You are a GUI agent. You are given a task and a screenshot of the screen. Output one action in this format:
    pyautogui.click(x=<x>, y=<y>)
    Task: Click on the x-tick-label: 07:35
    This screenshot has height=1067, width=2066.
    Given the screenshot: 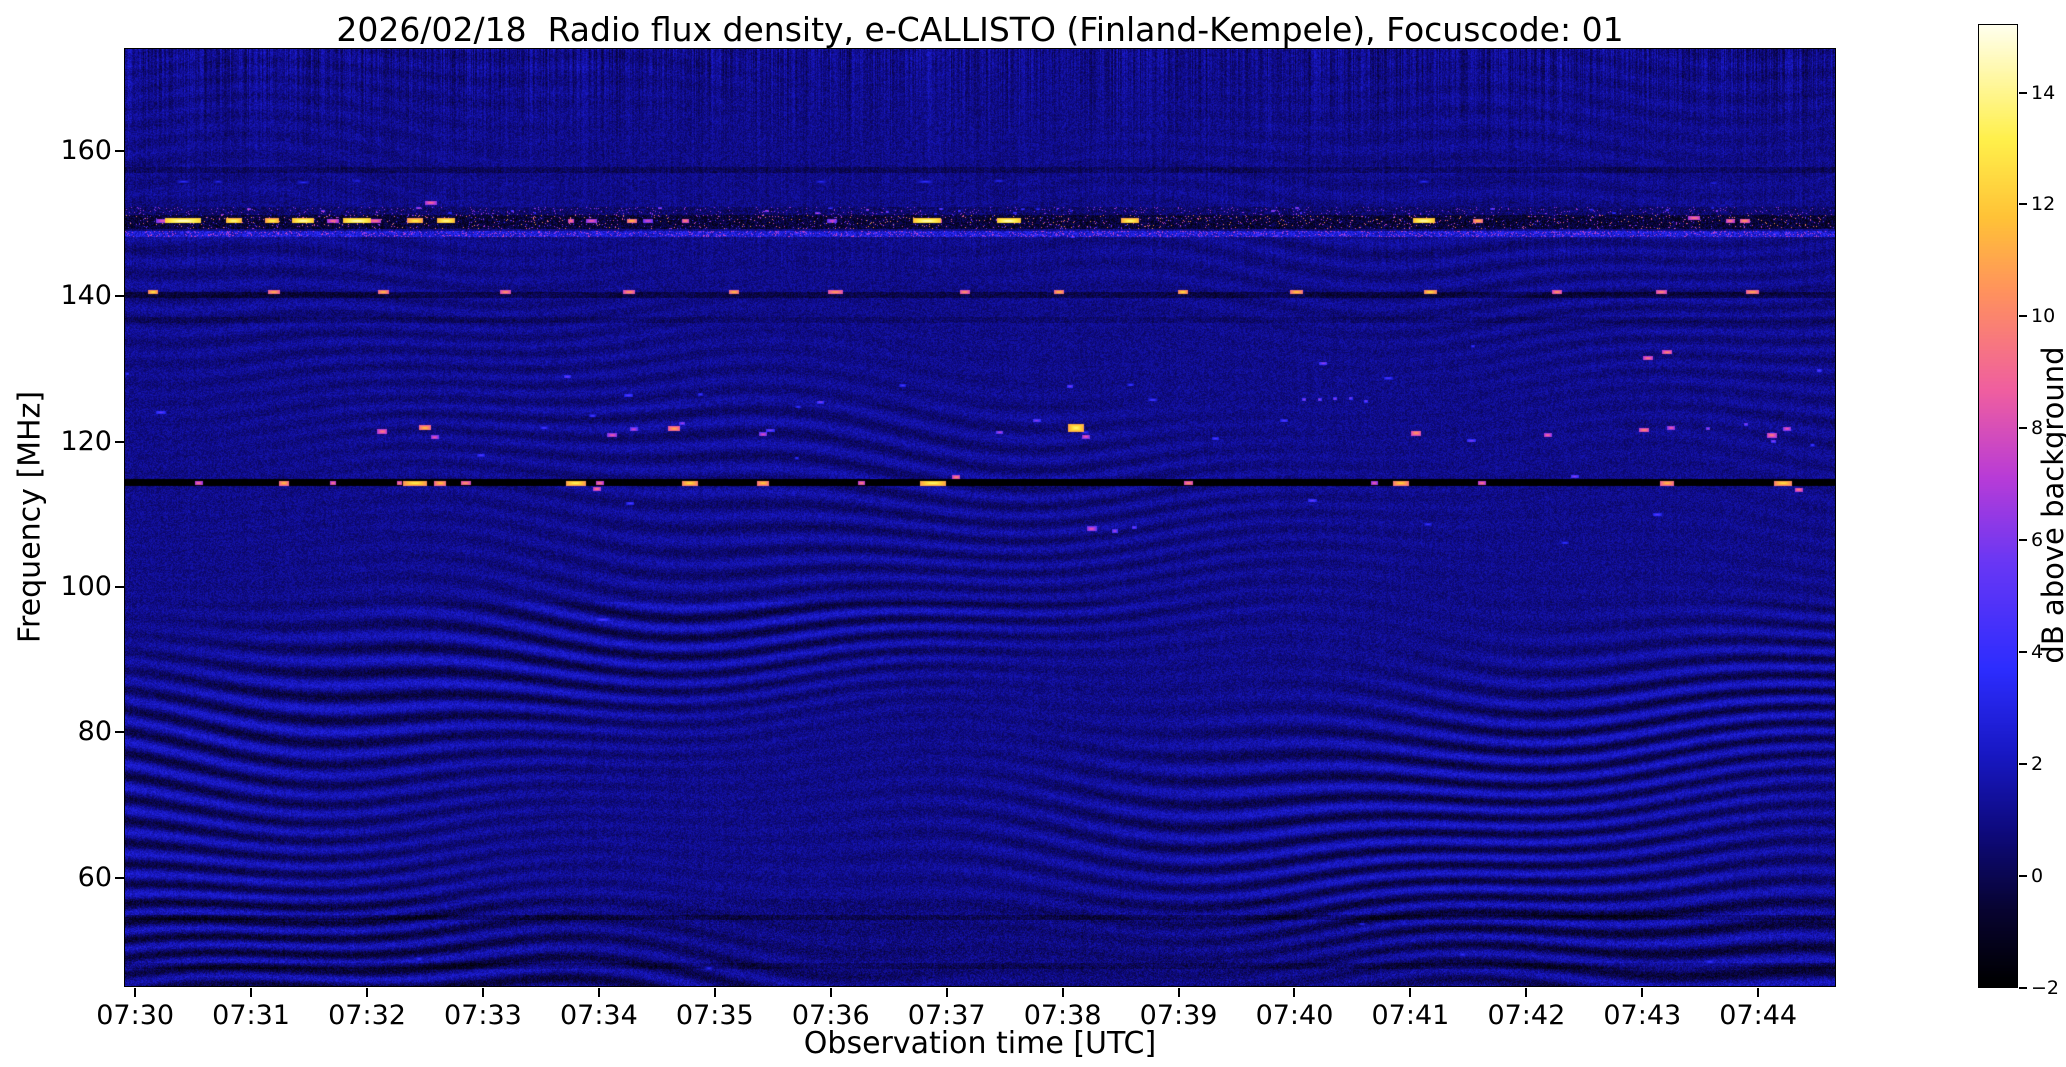 What is the action you would take?
    pyautogui.click(x=714, y=1015)
    